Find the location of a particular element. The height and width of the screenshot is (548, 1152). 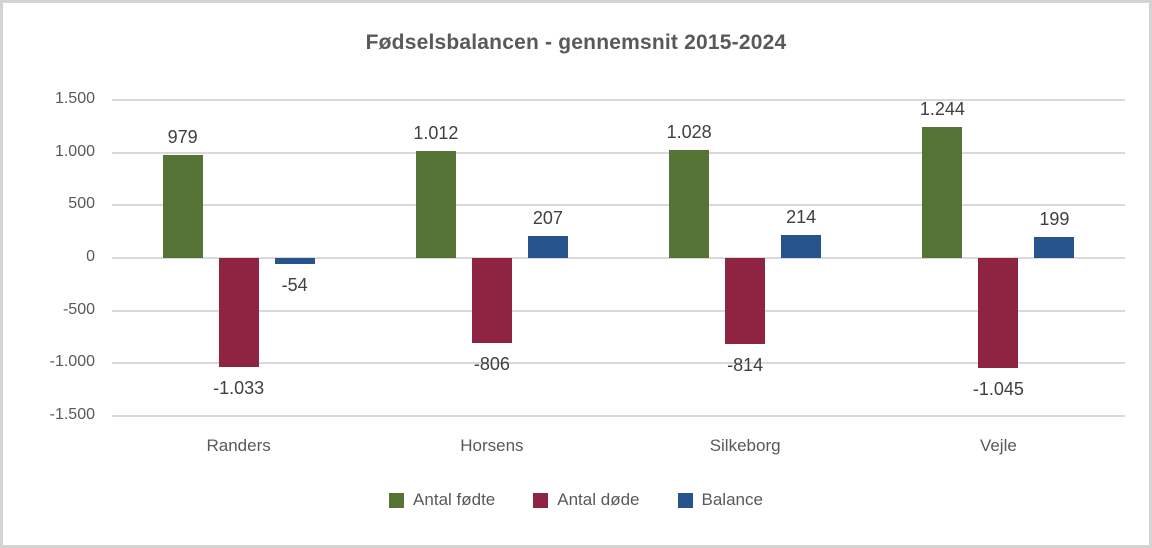

bar-balance-silkeborg is located at coordinates (801, 246).